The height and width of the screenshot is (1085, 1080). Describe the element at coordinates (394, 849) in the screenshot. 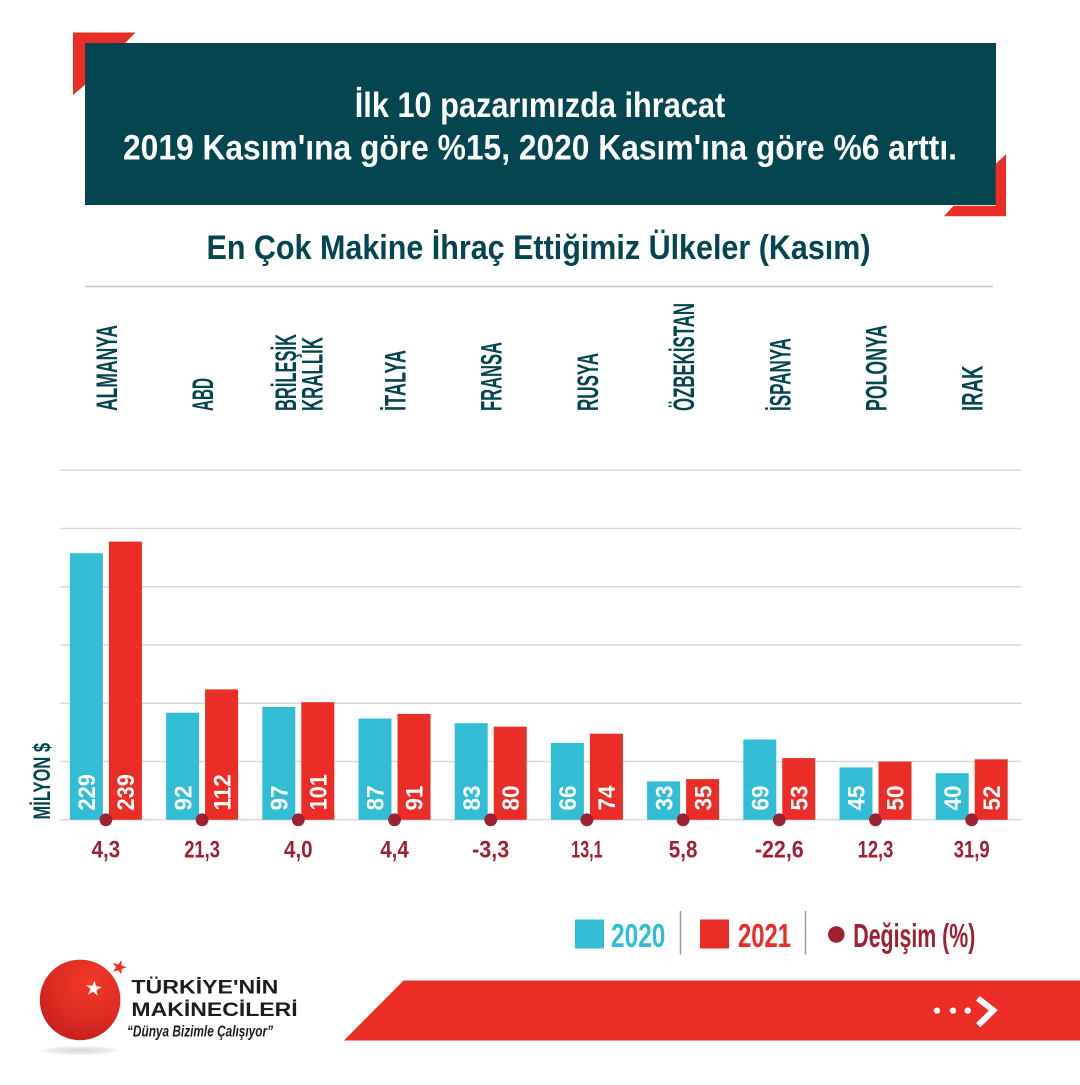

I see `svg-text: 4,4` at that location.